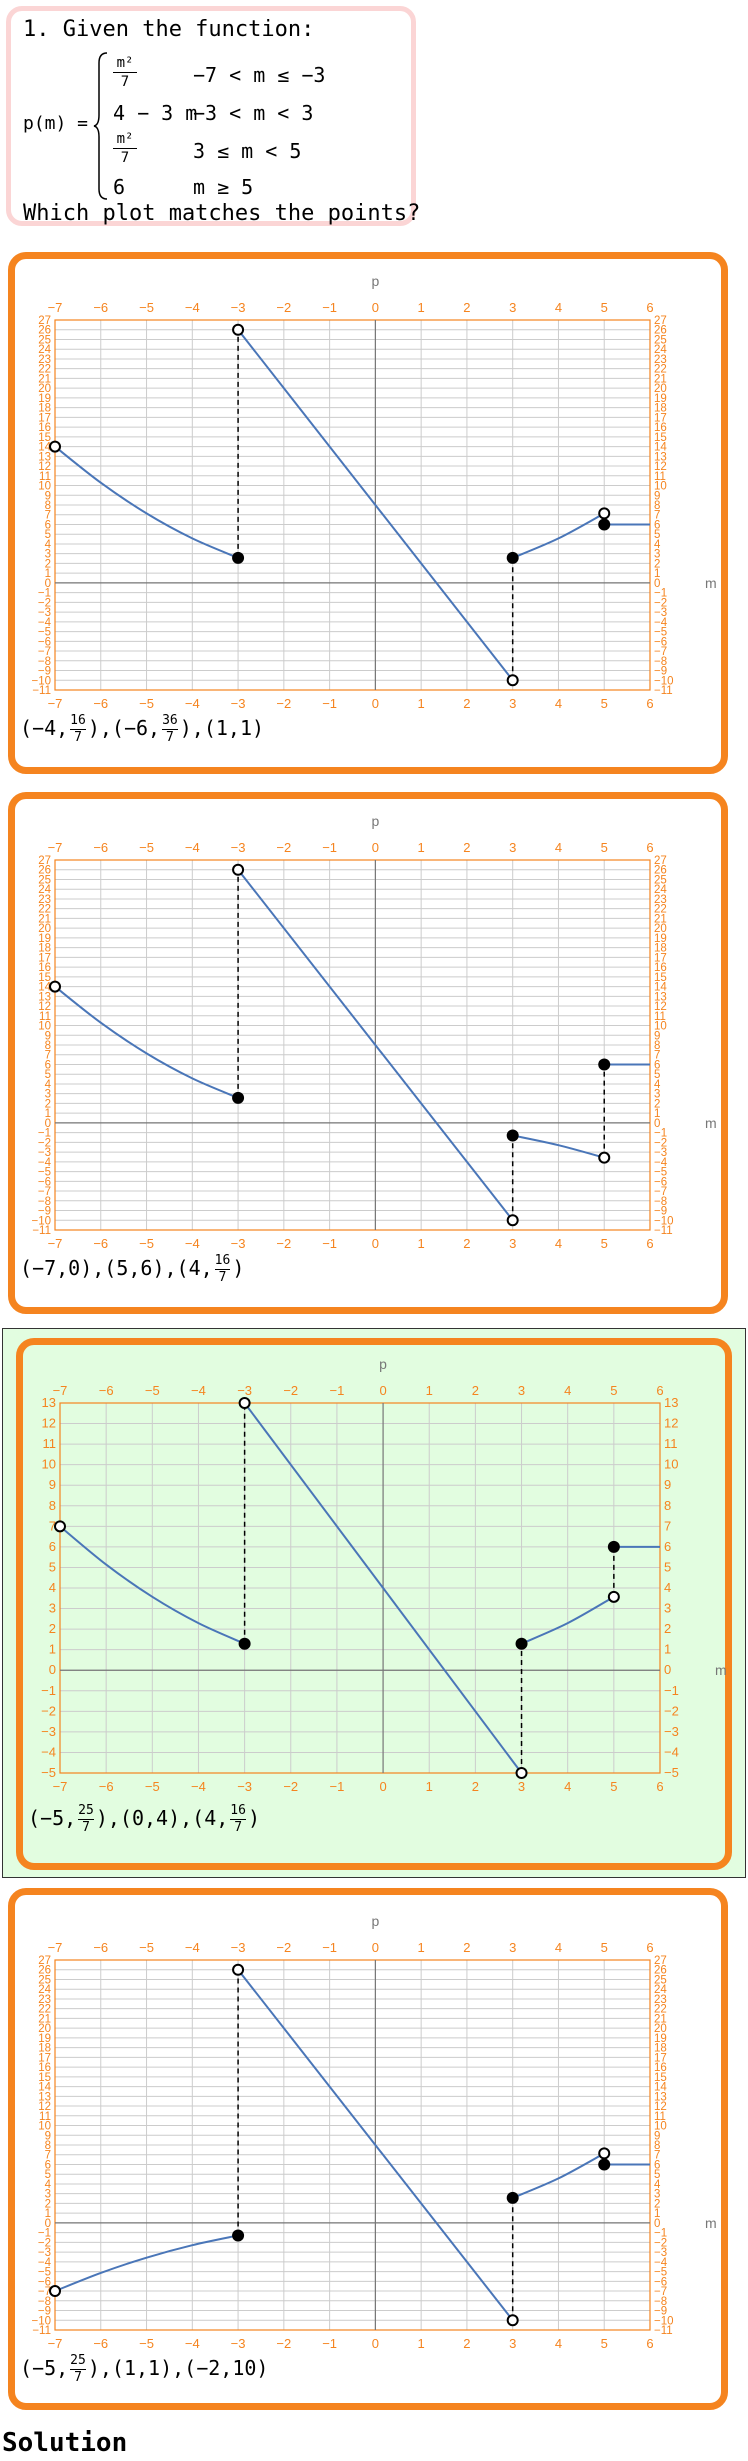 This screenshot has height=2461, width=748. I want to click on case-3-cond: 3 ≤ m < 5, so click(247, 151).